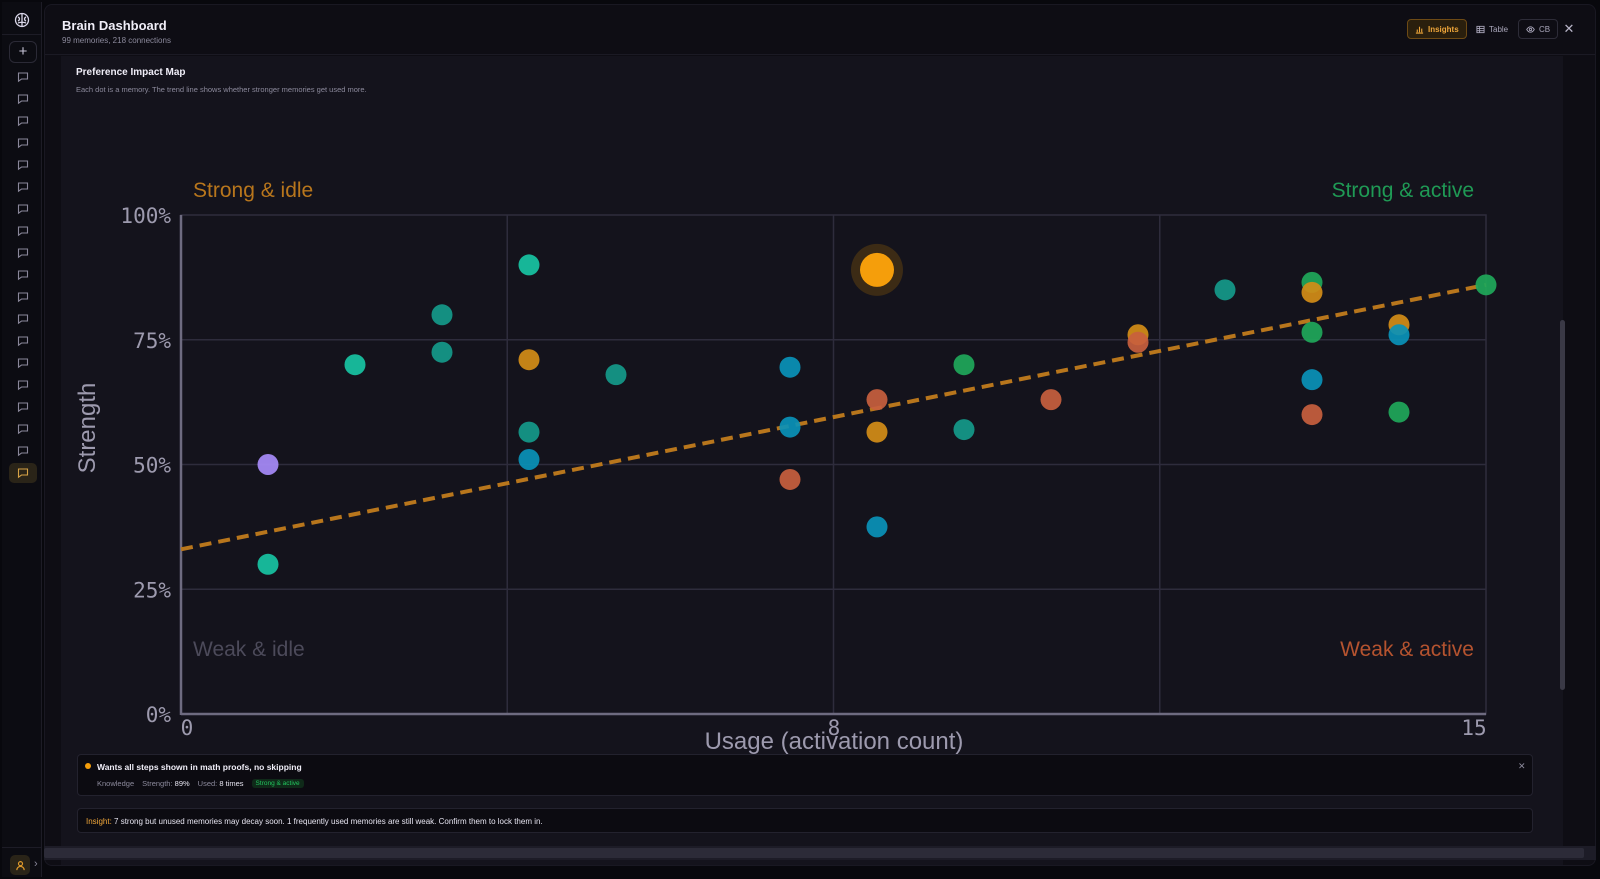  I want to click on x-tick-label: 0, so click(187, 728).